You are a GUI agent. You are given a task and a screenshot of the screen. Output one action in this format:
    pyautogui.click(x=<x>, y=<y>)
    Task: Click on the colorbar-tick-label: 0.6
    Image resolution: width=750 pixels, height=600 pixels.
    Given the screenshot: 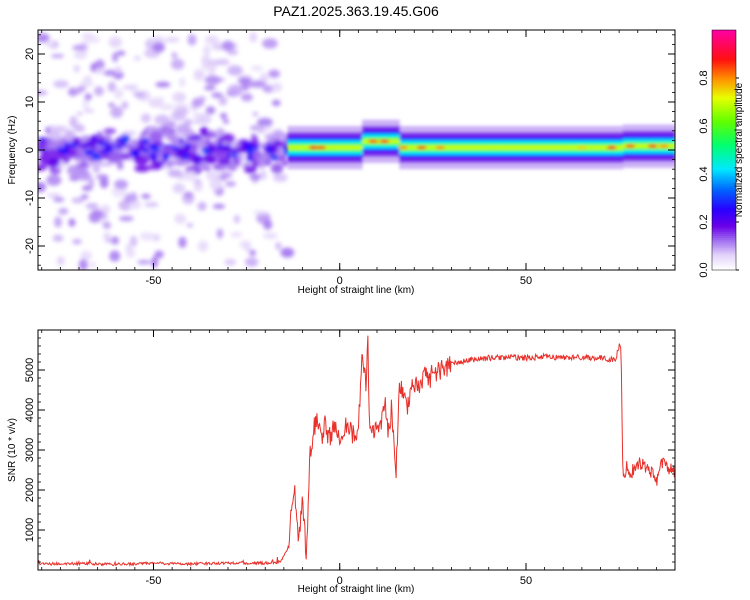 What is the action you would take?
    pyautogui.click(x=704, y=125)
    